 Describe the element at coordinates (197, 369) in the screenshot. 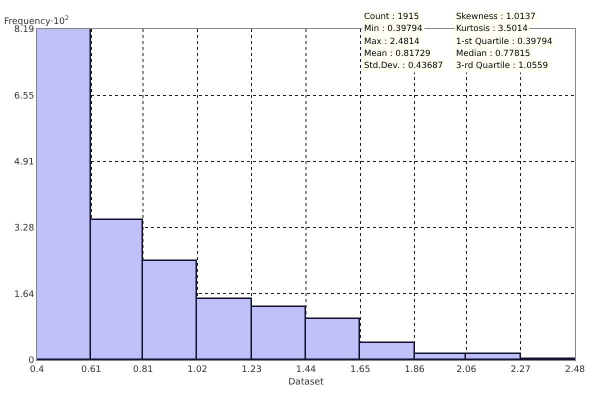

I see `x-tick-label: 1.02` at that location.